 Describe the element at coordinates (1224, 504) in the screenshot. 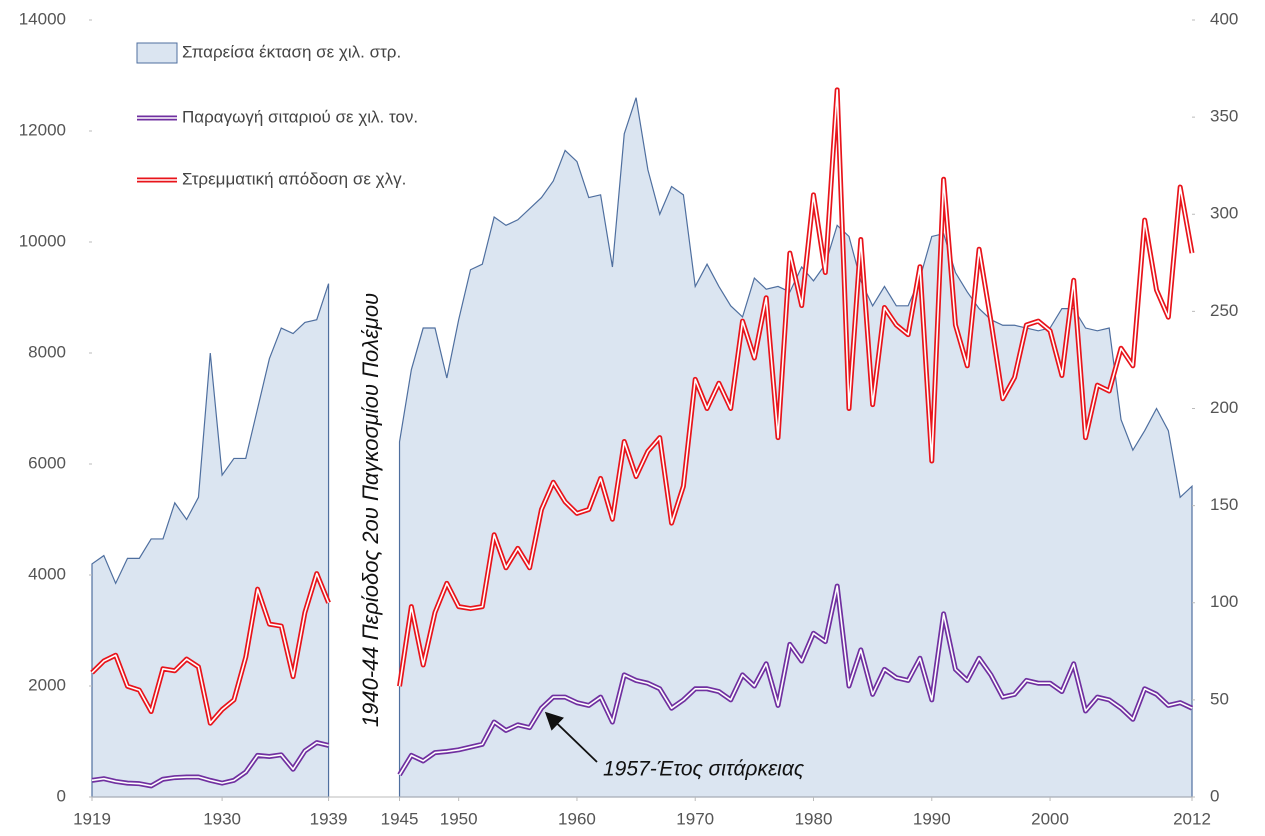

I see `y2-tick-label: 150` at that location.